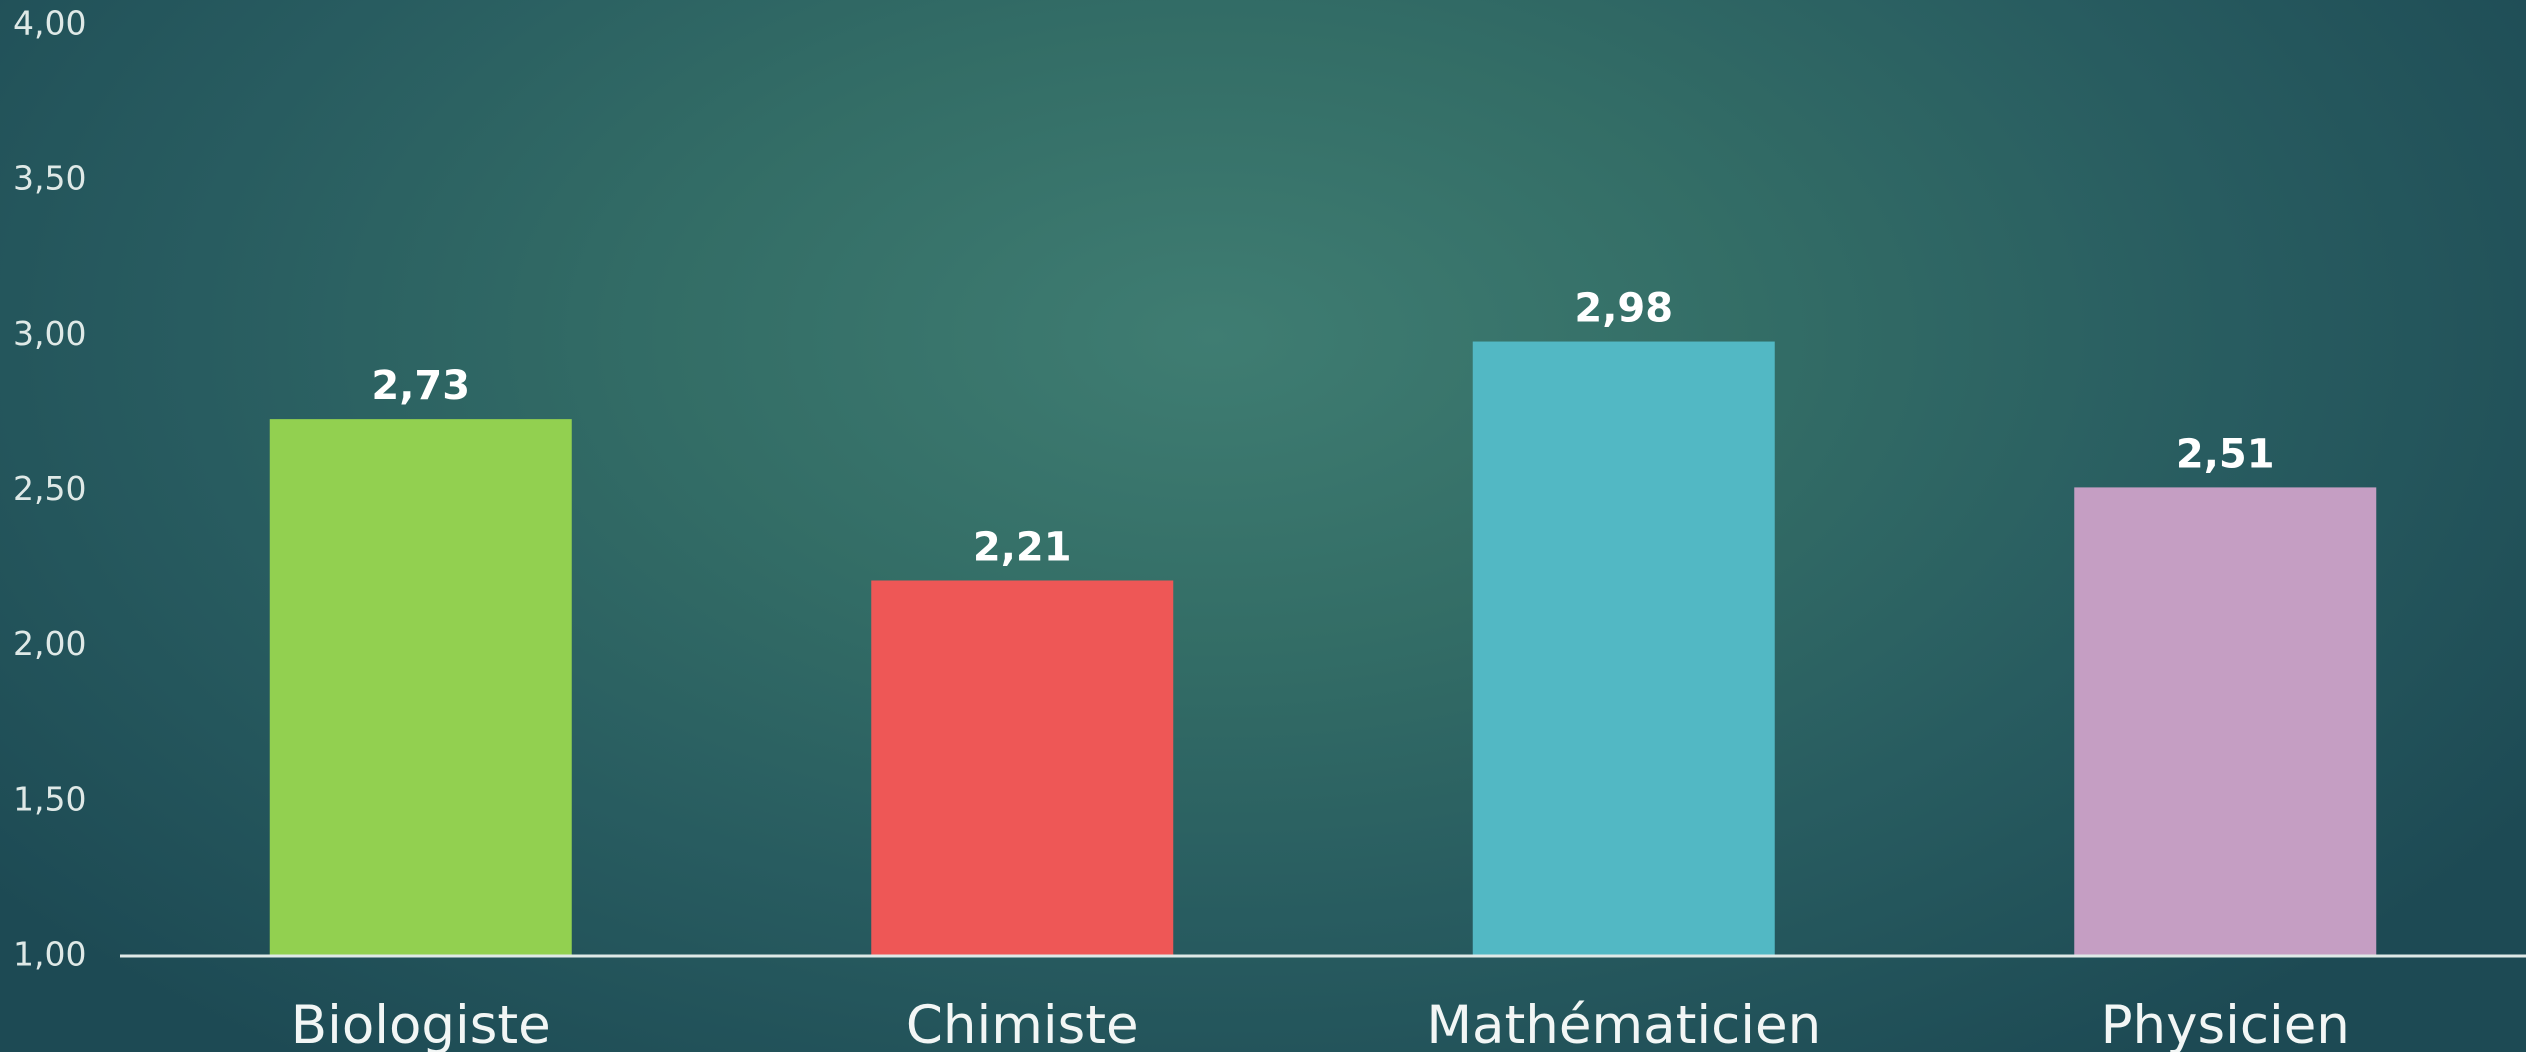 This screenshot has width=2526, height=1052. What do you see at coordinates (1022, 547) in the screenshot?
I see `data-label: 2,21` at bounding box center [1022, 547].